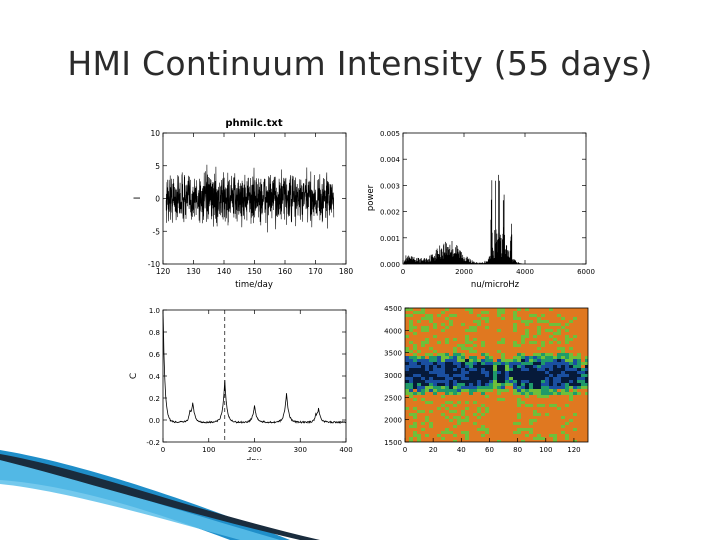 Image resolution: width=720 pixels, height=540 pixels. What do you see at coordinates (250, 198) in the screenshot?
I see `light-curve-signal` at bounding box center [250, 198].